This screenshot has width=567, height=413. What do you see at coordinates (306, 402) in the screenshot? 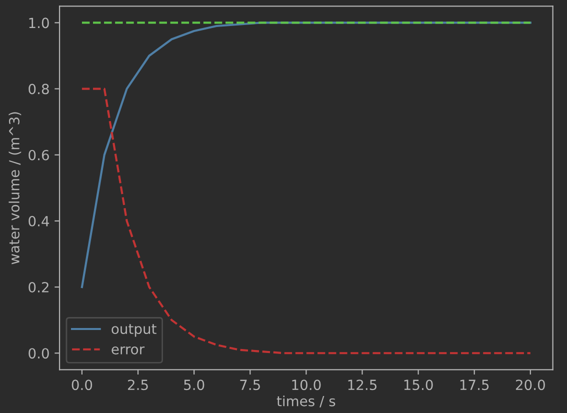
I see `x-axis-title: times / s` at bounding box center [306, 402].